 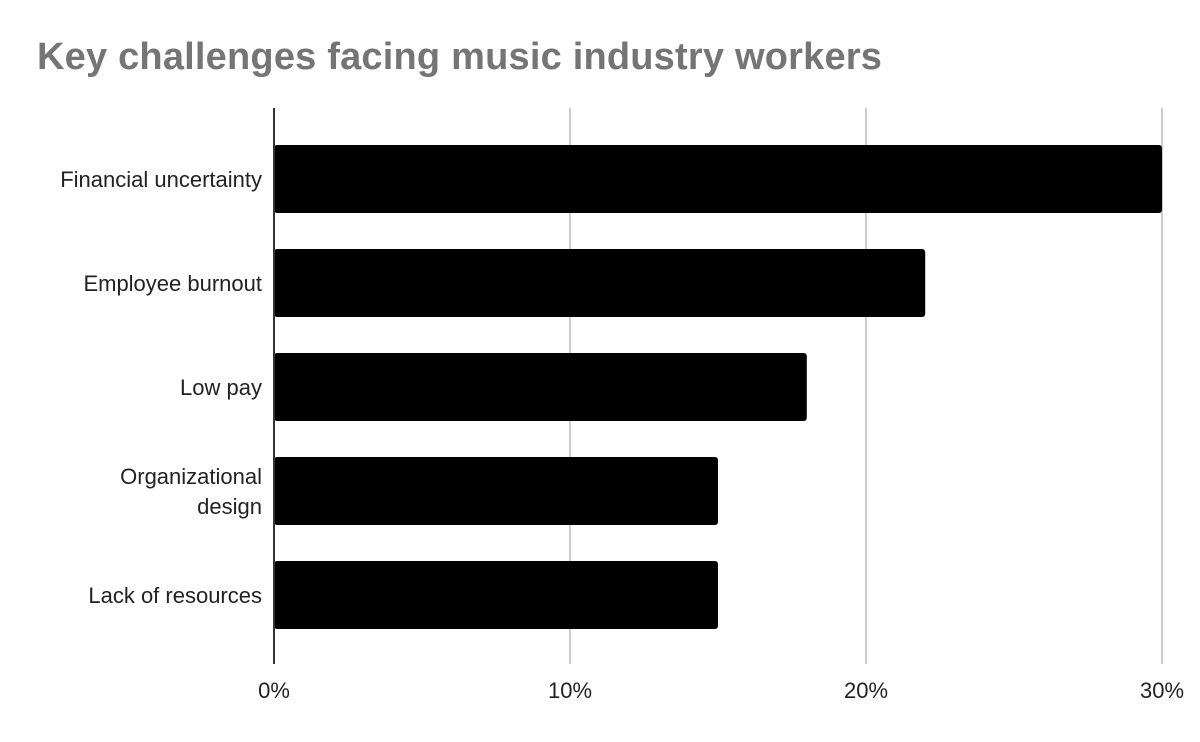 I want to click on category-label-2: Low pay, so click(x=221, y=387).